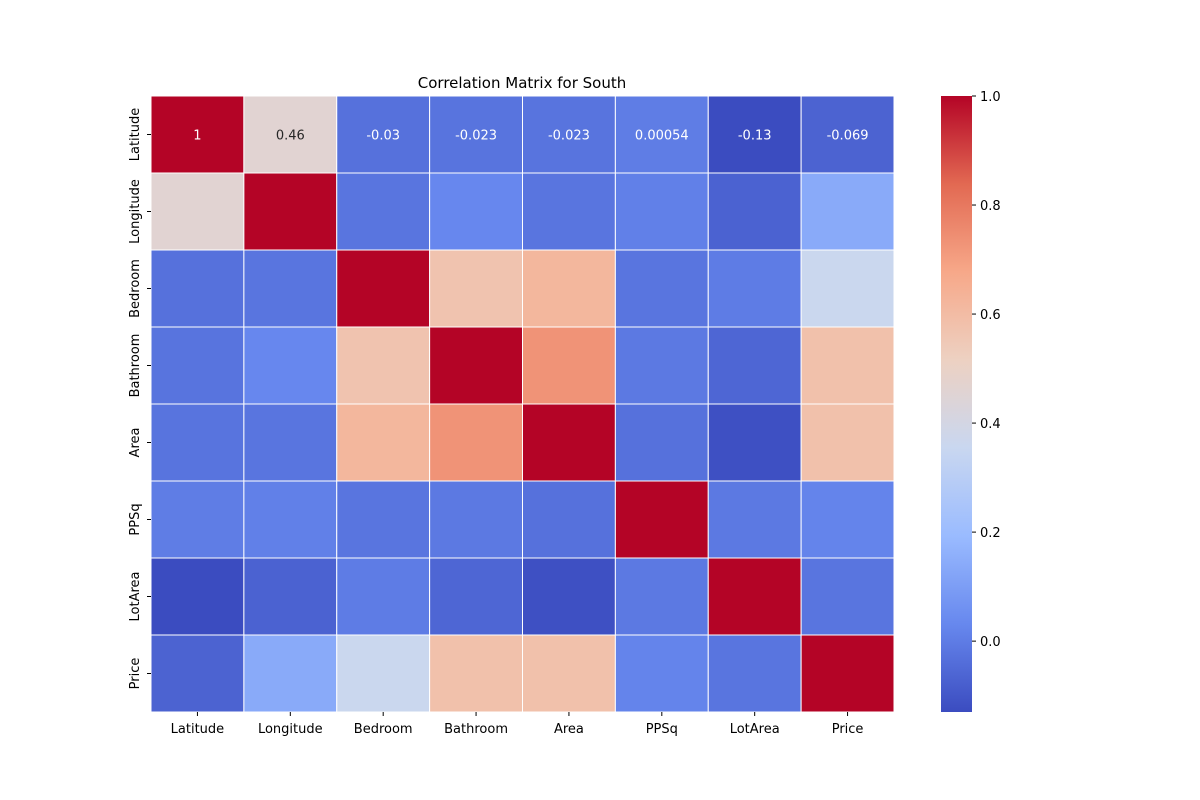  Describe the element at coordinates (569, 729) in the screenshot. I see `x-tick-label: Area` at that location.